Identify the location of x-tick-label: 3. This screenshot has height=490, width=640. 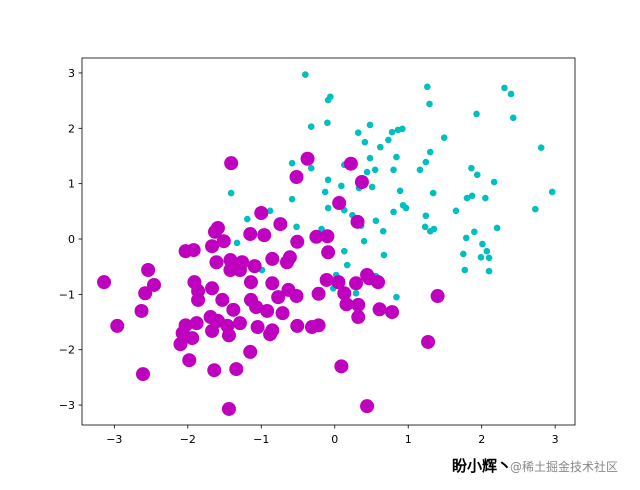
(555, 439).